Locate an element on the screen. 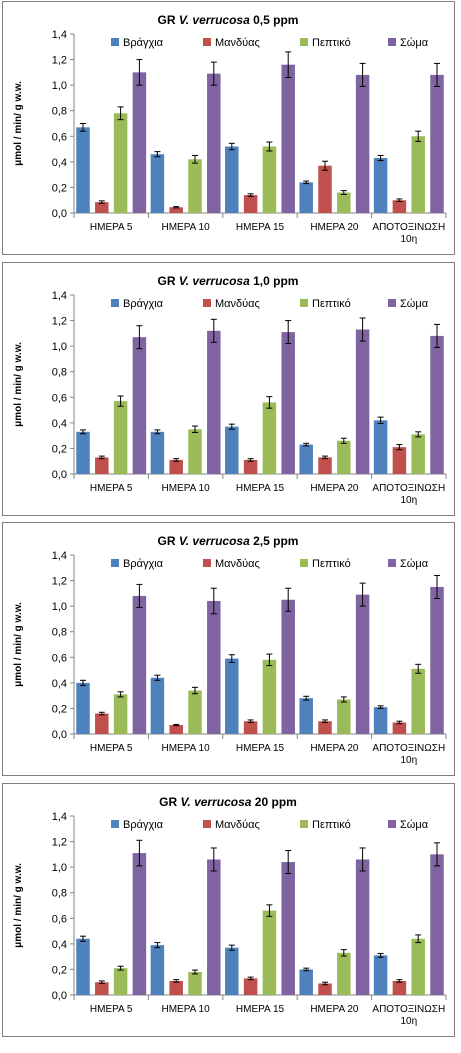 The width and height of the screenshot is (461, 1053). legend-label-3: Πεπτικό is located at coordinates (331, 564).